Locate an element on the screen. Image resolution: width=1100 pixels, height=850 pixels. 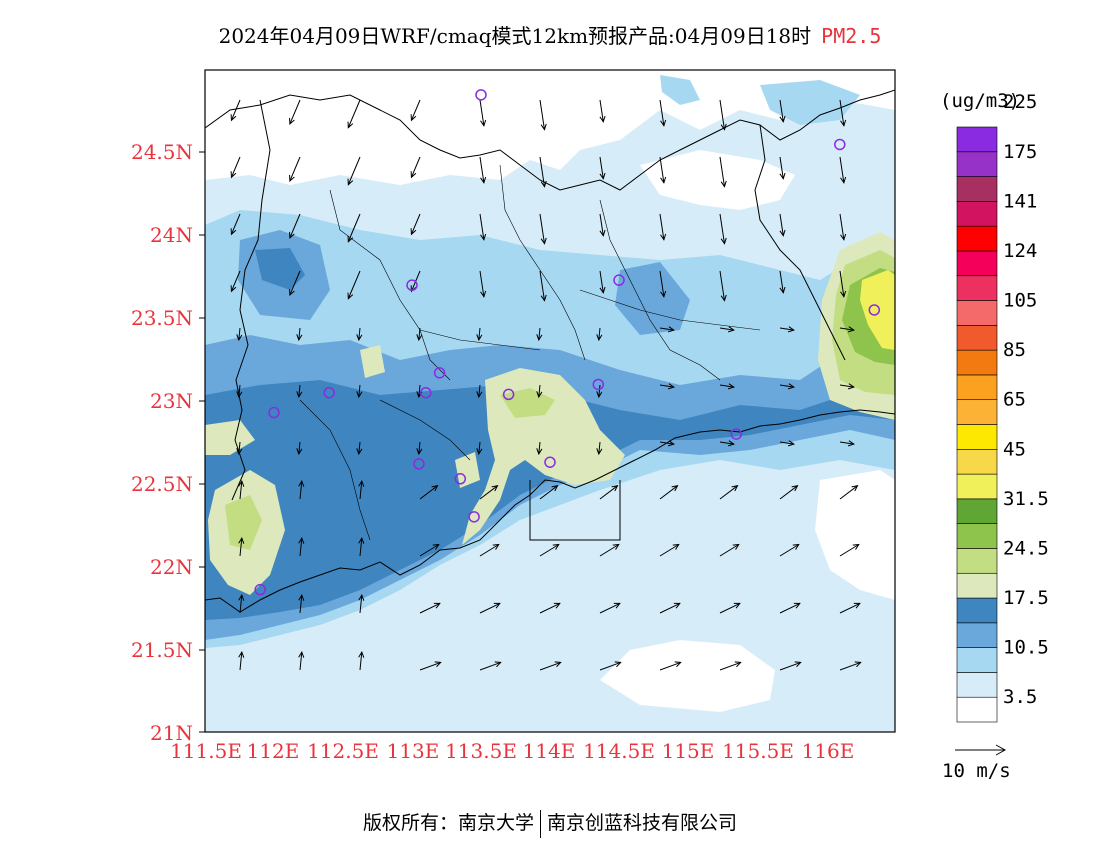
field-hotspot-small-a is located at coordinates (372, 361).